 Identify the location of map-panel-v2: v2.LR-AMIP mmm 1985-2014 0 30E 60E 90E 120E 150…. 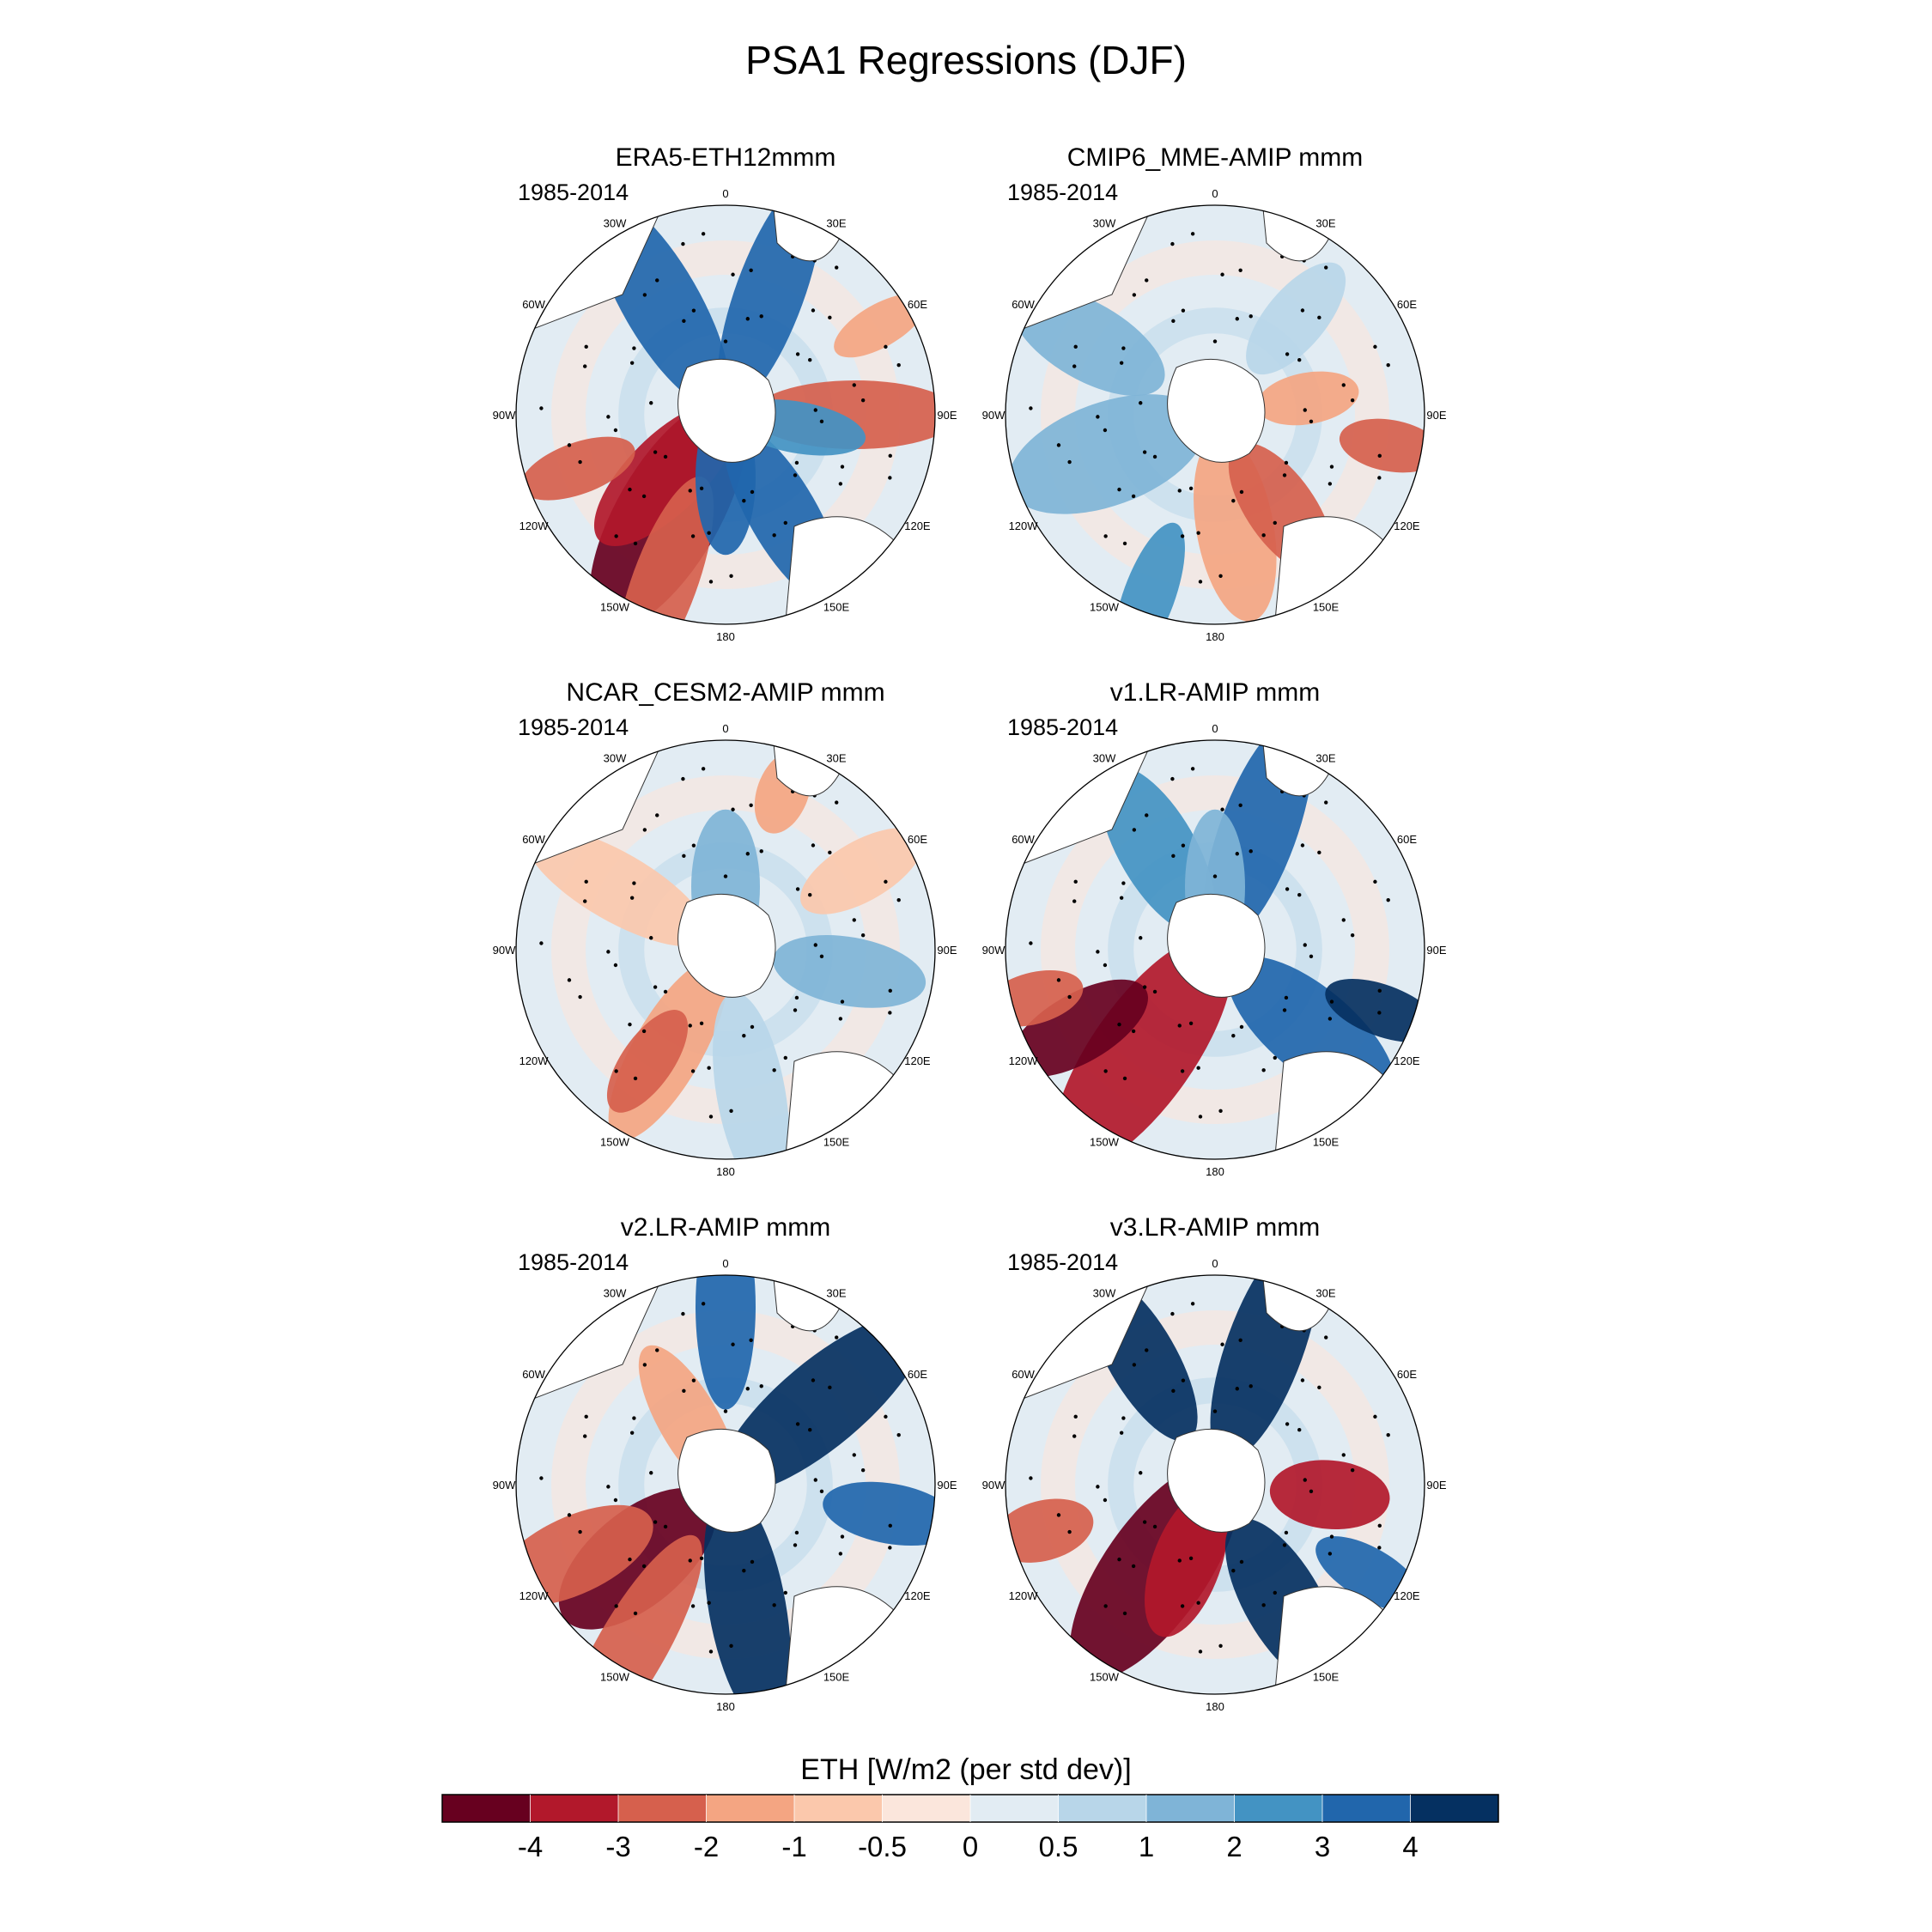
(725, 1463).